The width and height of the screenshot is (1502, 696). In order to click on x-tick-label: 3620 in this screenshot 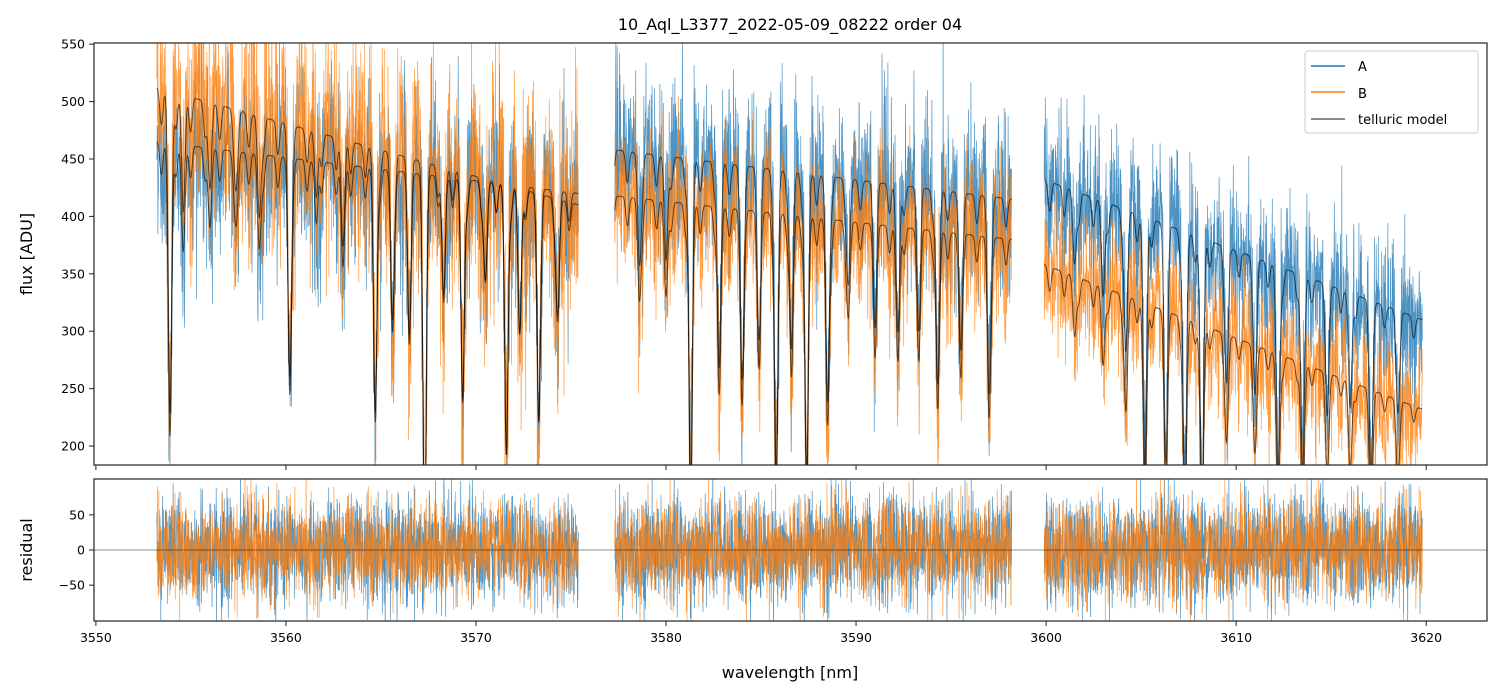, I will do `click(1426, 637)`.